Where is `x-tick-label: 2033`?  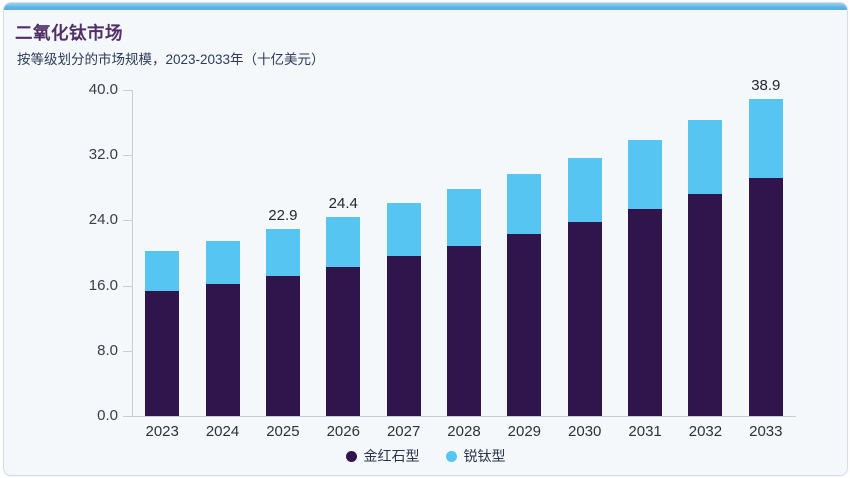
x-tick-label: 2033 is located at coordinates (766, 431).